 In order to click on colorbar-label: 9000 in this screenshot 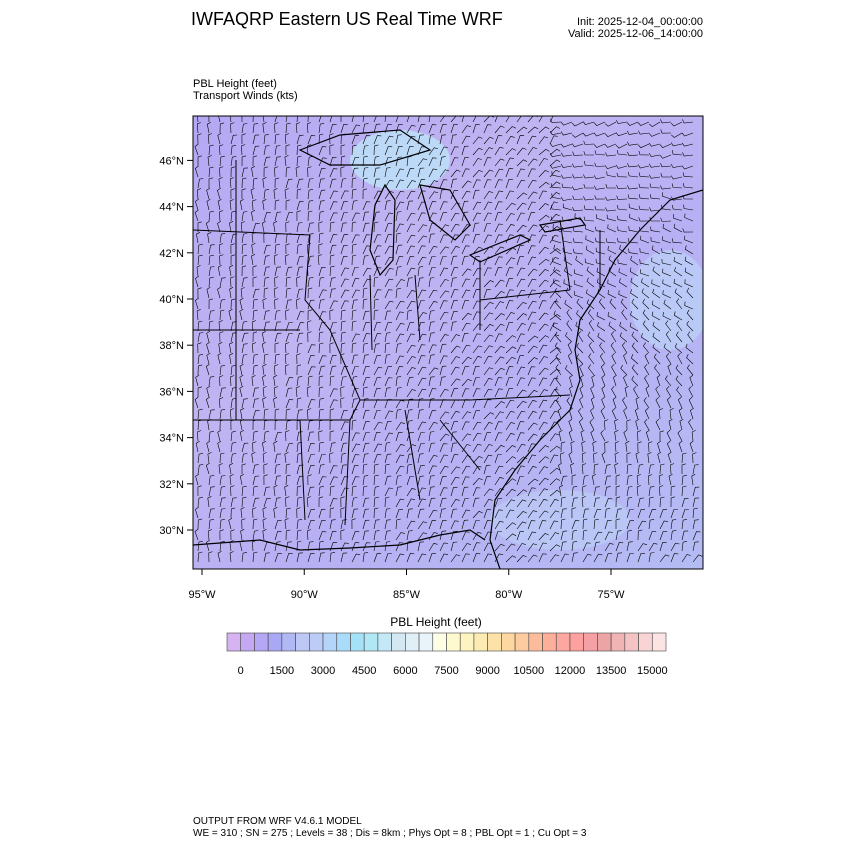, I will do `click(487, 671)`.